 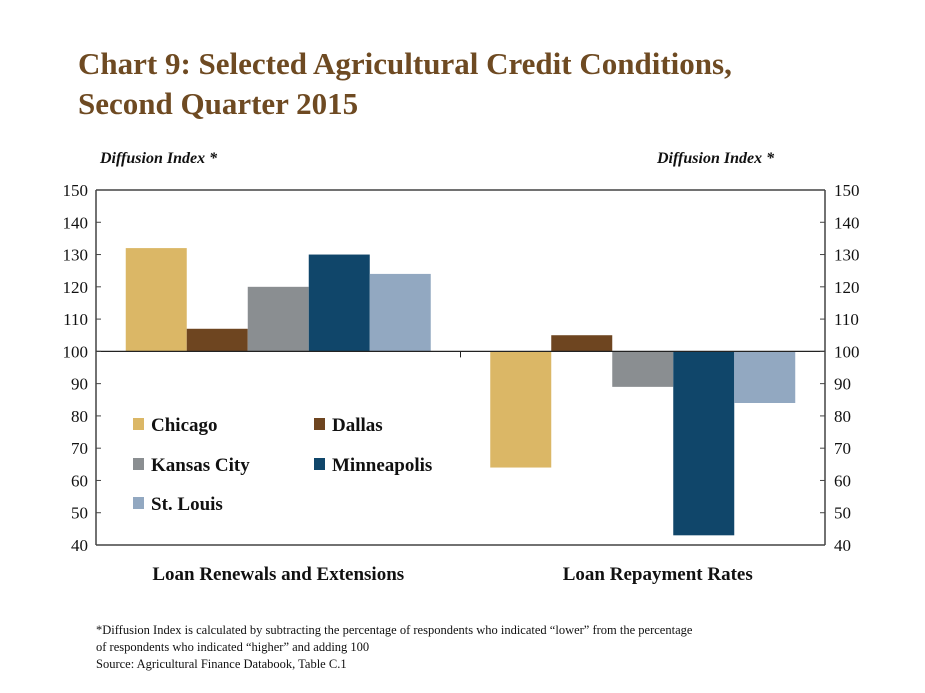 I want to click on title-line-2: Second Quarter 2015, so click(x=218, y=103).